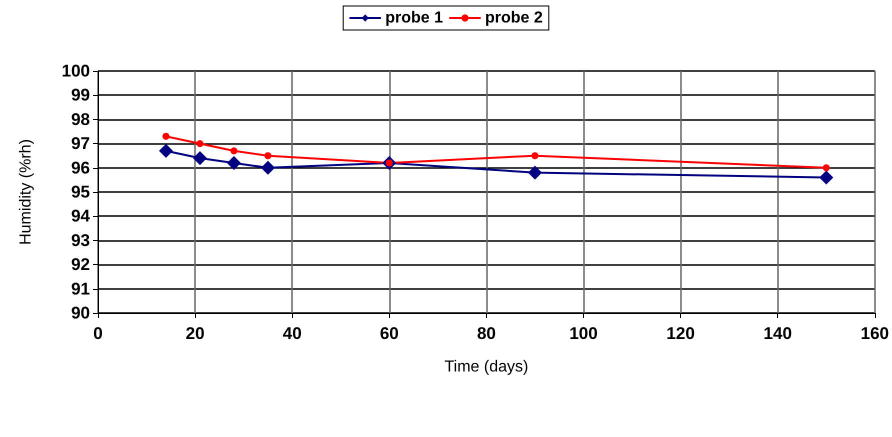 Image resolution: width=892 pixels, height=437 pixels. Describe the element at coordinates (292, 333) in the screenshot. I see `x-tick-label: 40` at that location.